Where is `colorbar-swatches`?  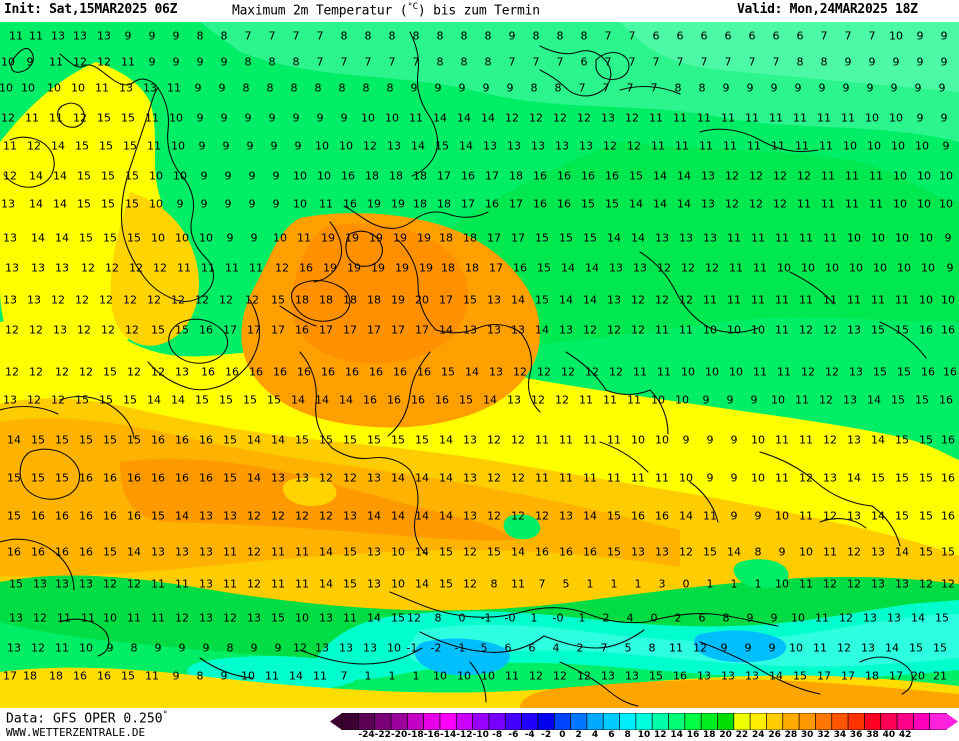 colorbar-swatches is located at coordinates (644, 721).